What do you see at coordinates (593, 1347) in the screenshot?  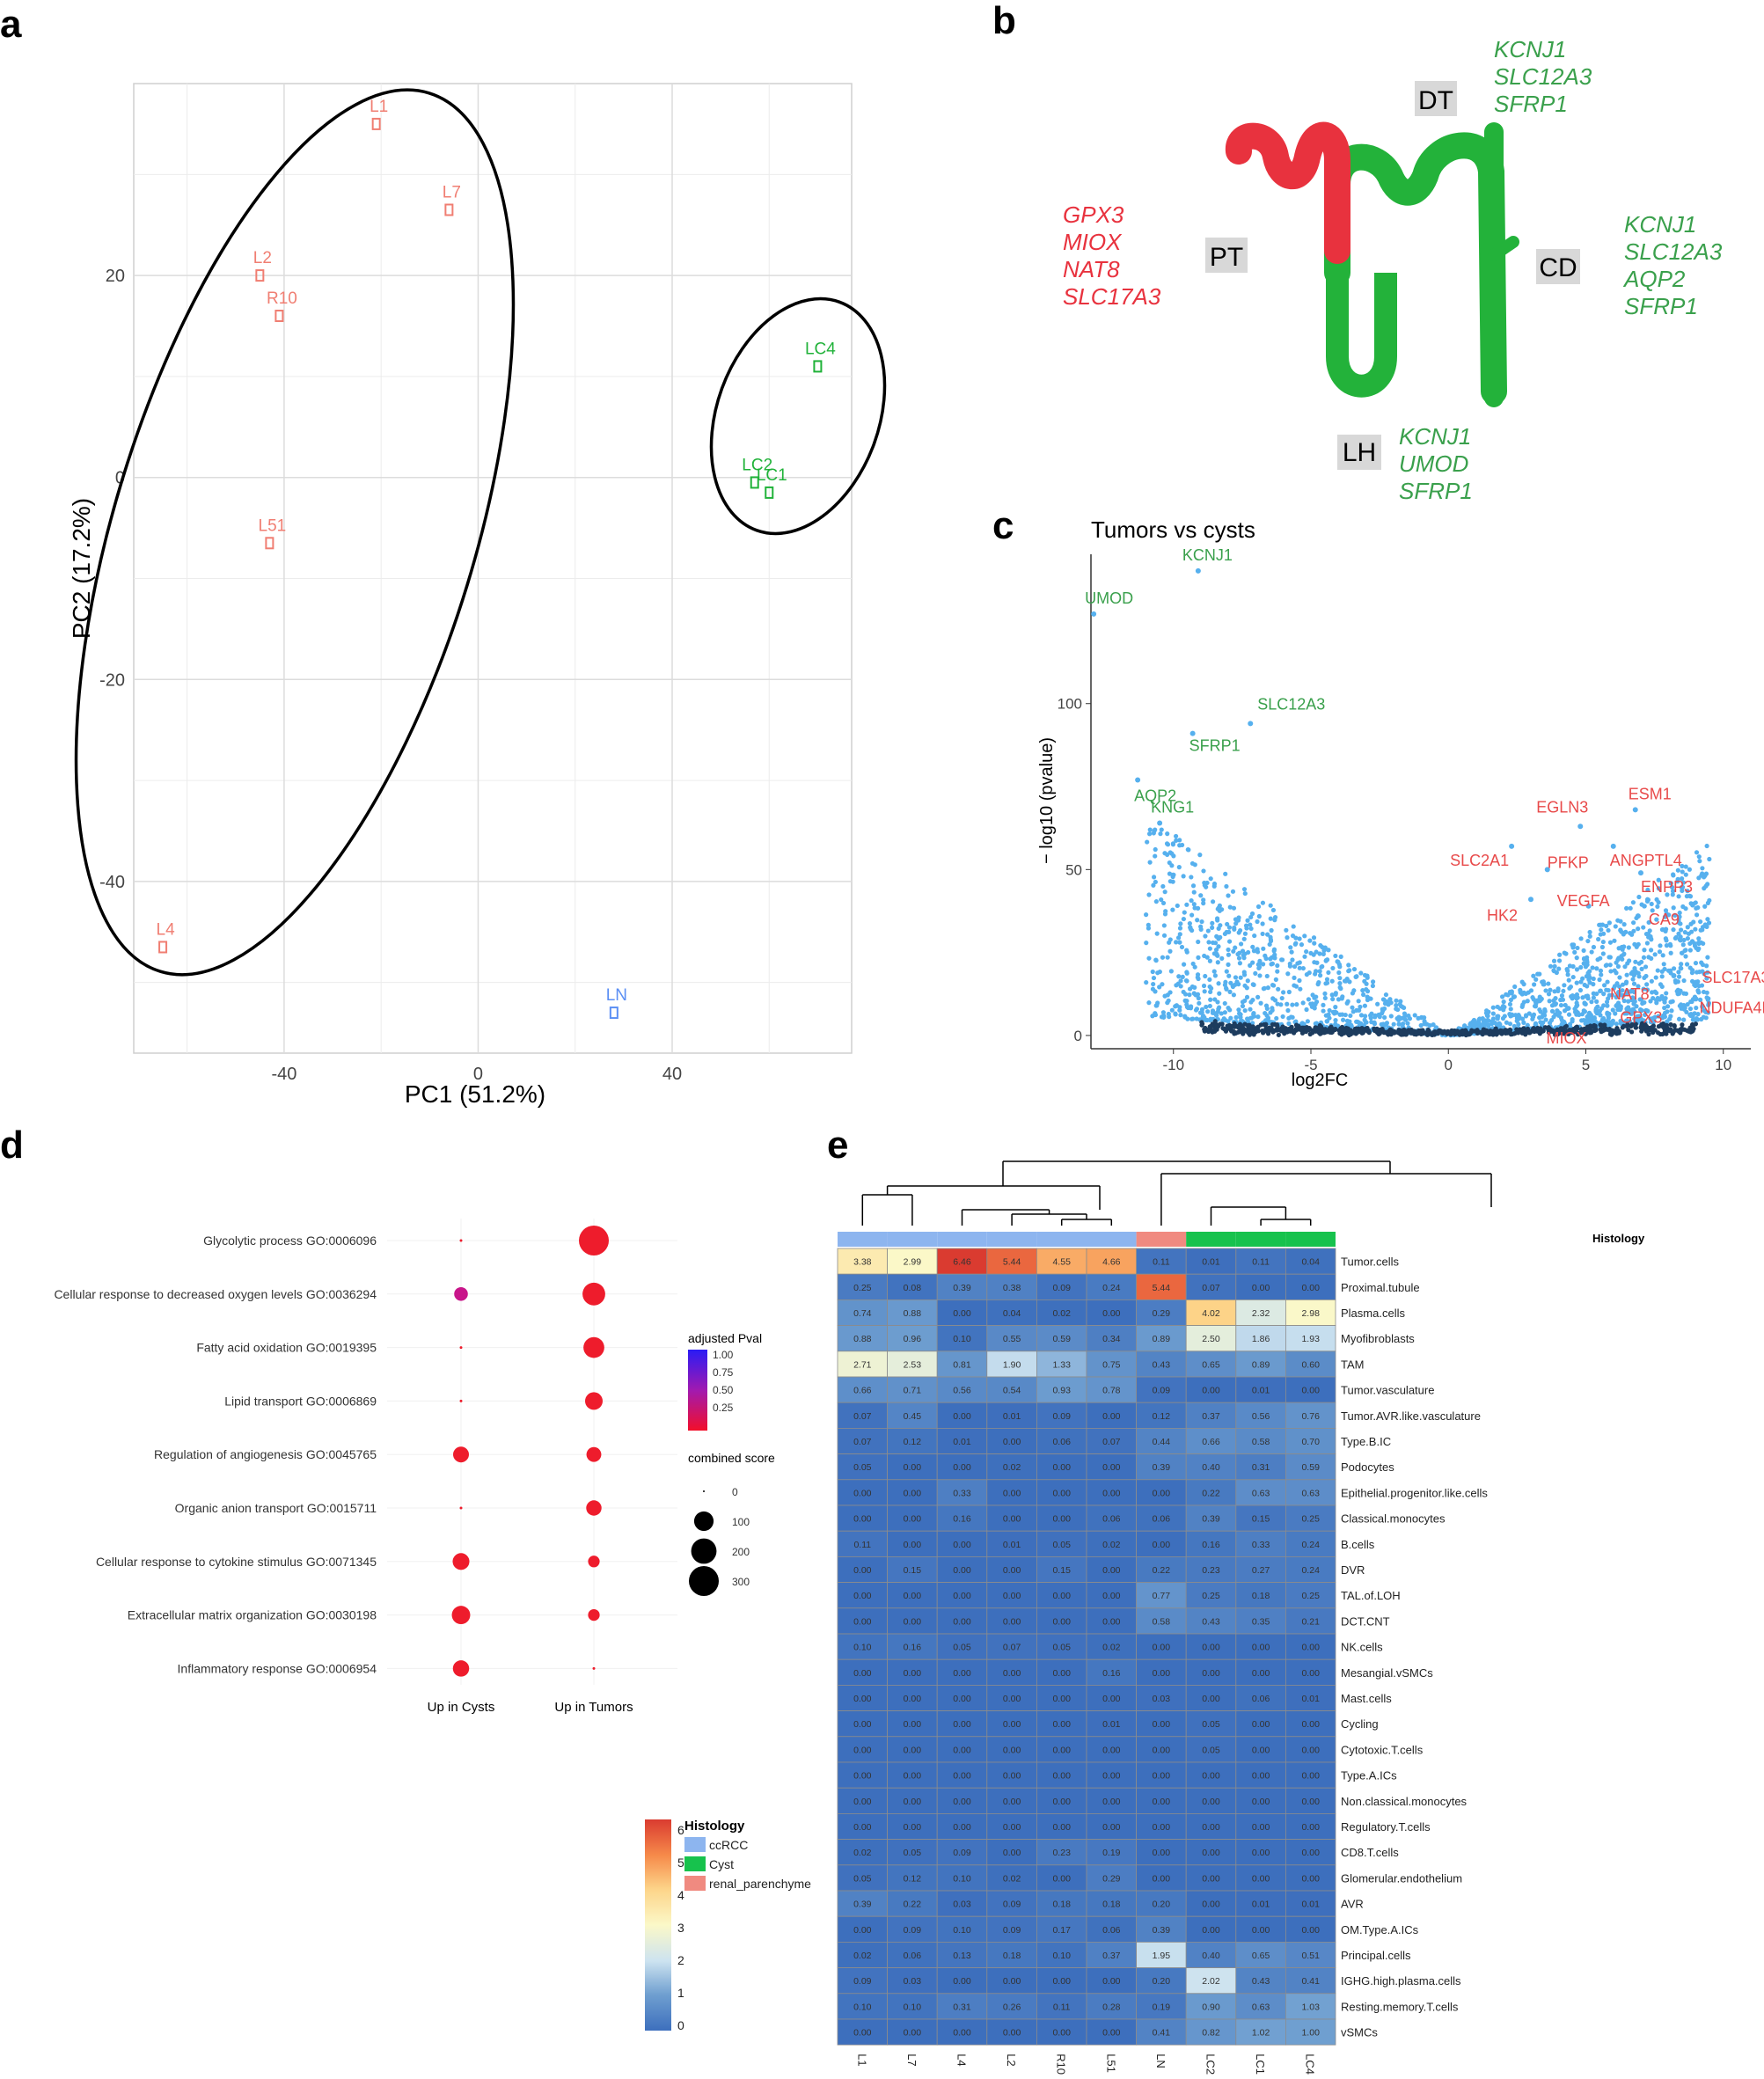 I see `enrichment-dot-tumor` at bounding box center [593, 1347].